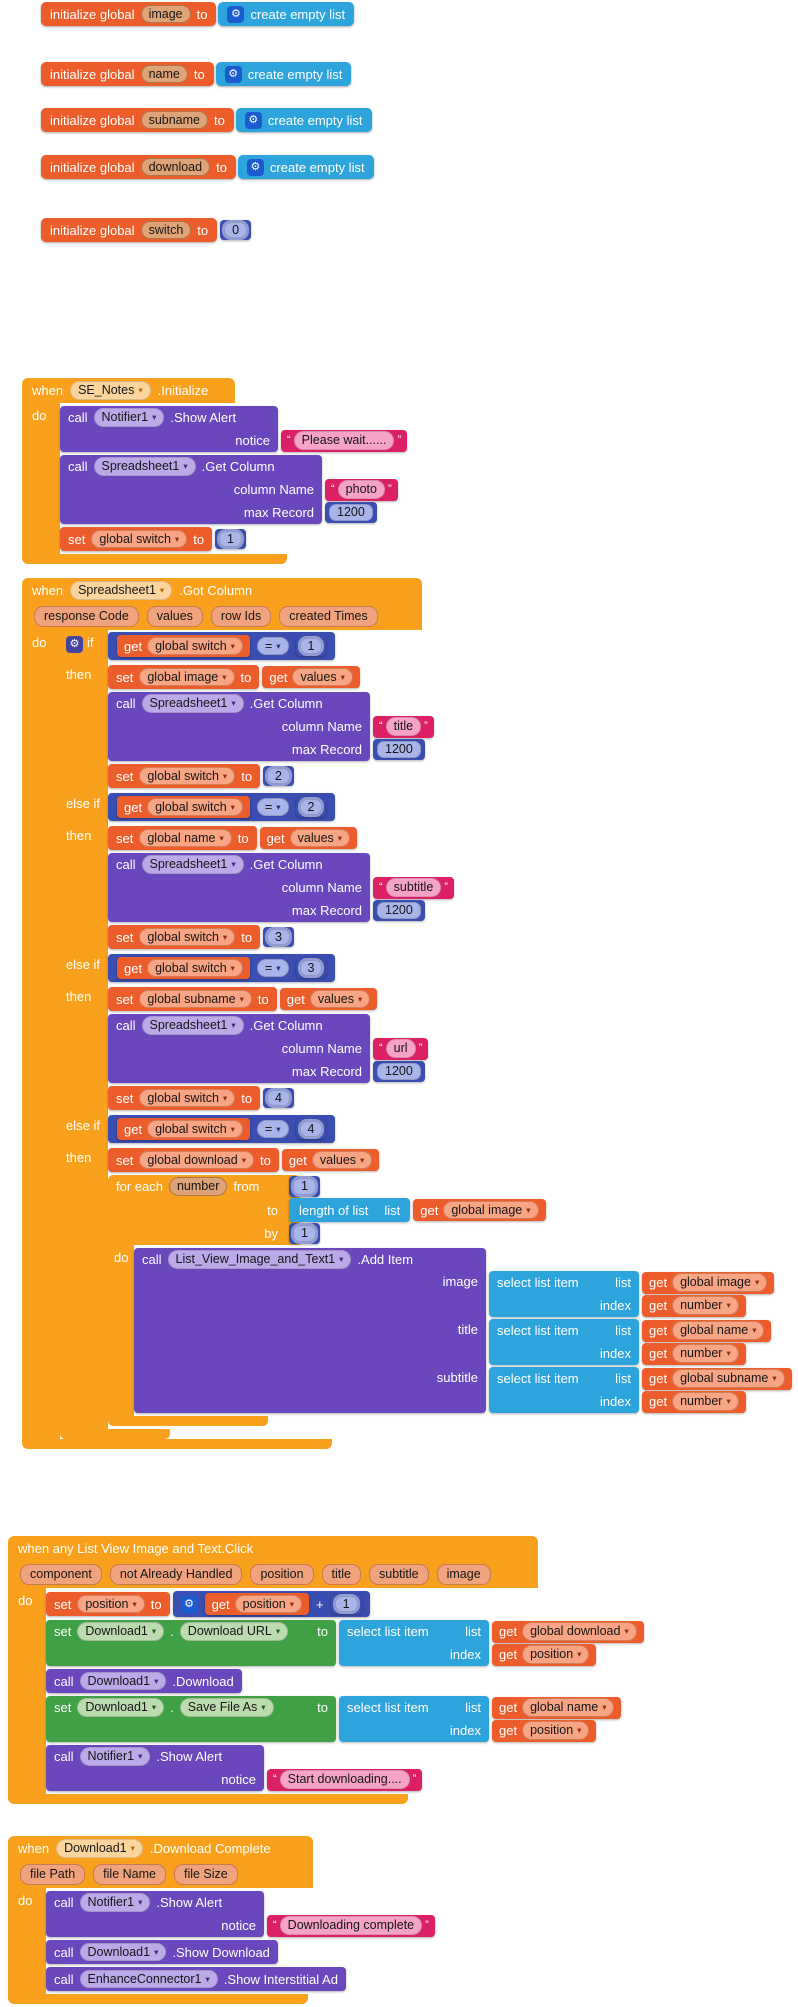 This screenshot has width=798, height=2007. Describe the element at coordinates (191, 1719) in the screenshot. I see `set-property-block: set Download1 ▾ . Save File As ▾ to` at that location.